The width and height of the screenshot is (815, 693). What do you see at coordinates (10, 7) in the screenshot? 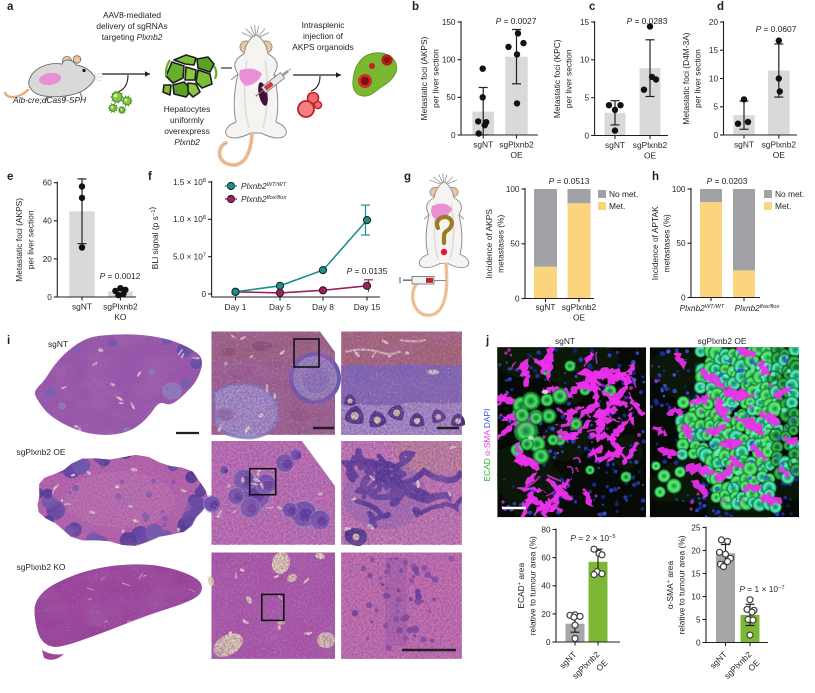
I see `svg-text: a` at bounding box center [10, 7].